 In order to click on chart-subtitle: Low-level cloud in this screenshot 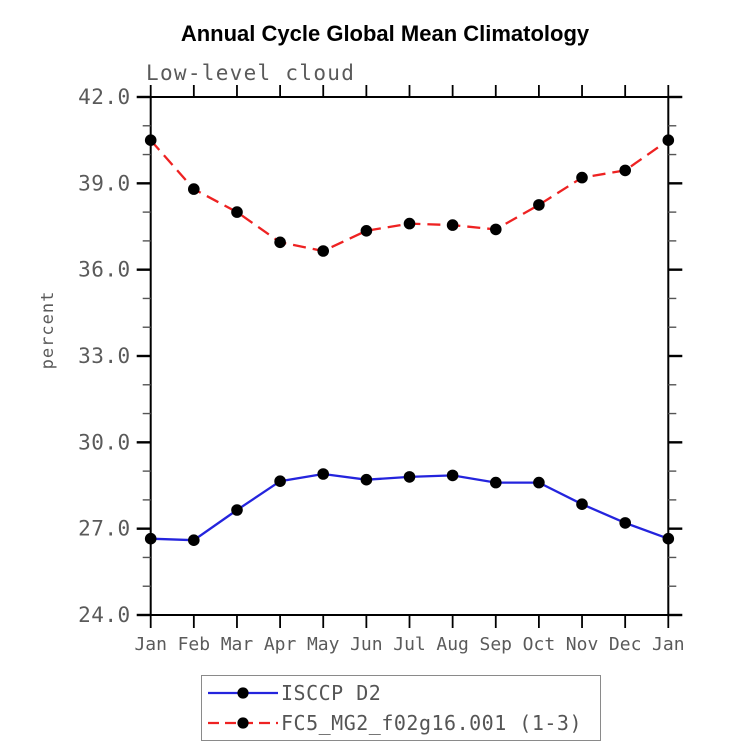, I will do `click(251, 73)`.